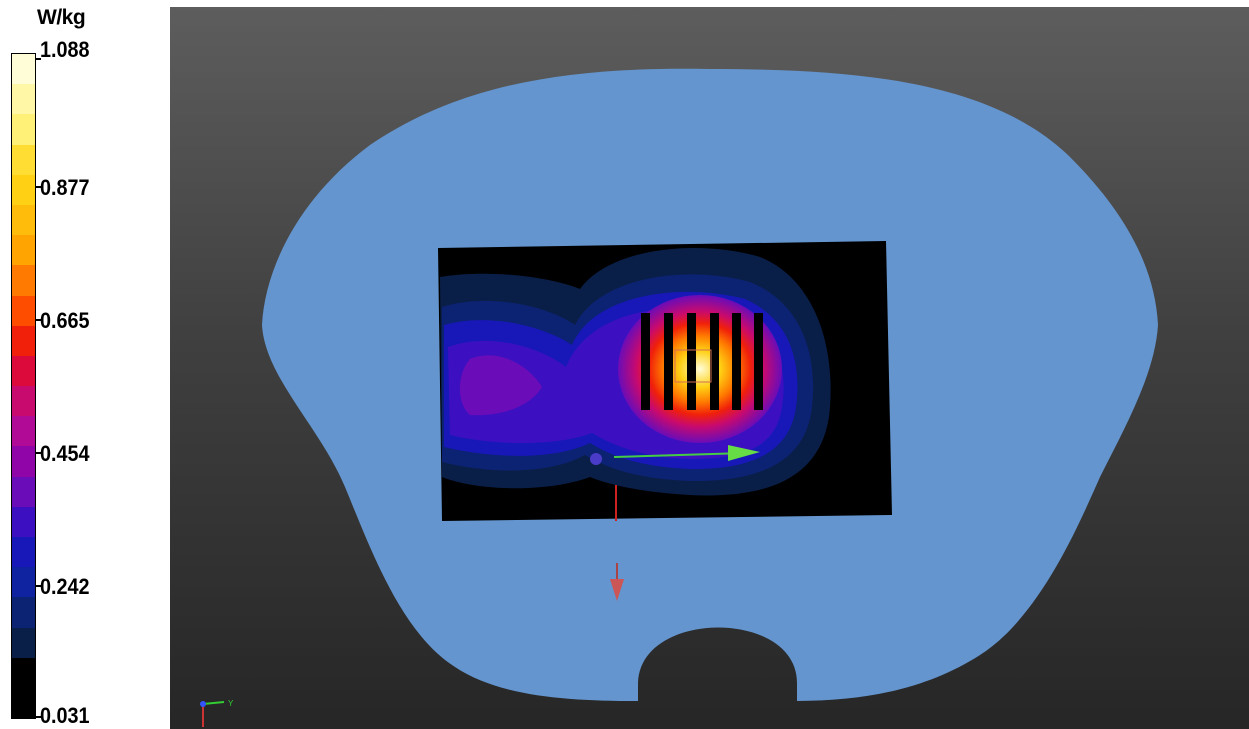 Image resolution: width=1249 pixels, height=729 pixels. Describe the element at coordinates (85, 364) in the screenshot. I see `colorbar-legend: W/kg 1.088 0.877 0.665 0.454 0.242 0.031` at that location.